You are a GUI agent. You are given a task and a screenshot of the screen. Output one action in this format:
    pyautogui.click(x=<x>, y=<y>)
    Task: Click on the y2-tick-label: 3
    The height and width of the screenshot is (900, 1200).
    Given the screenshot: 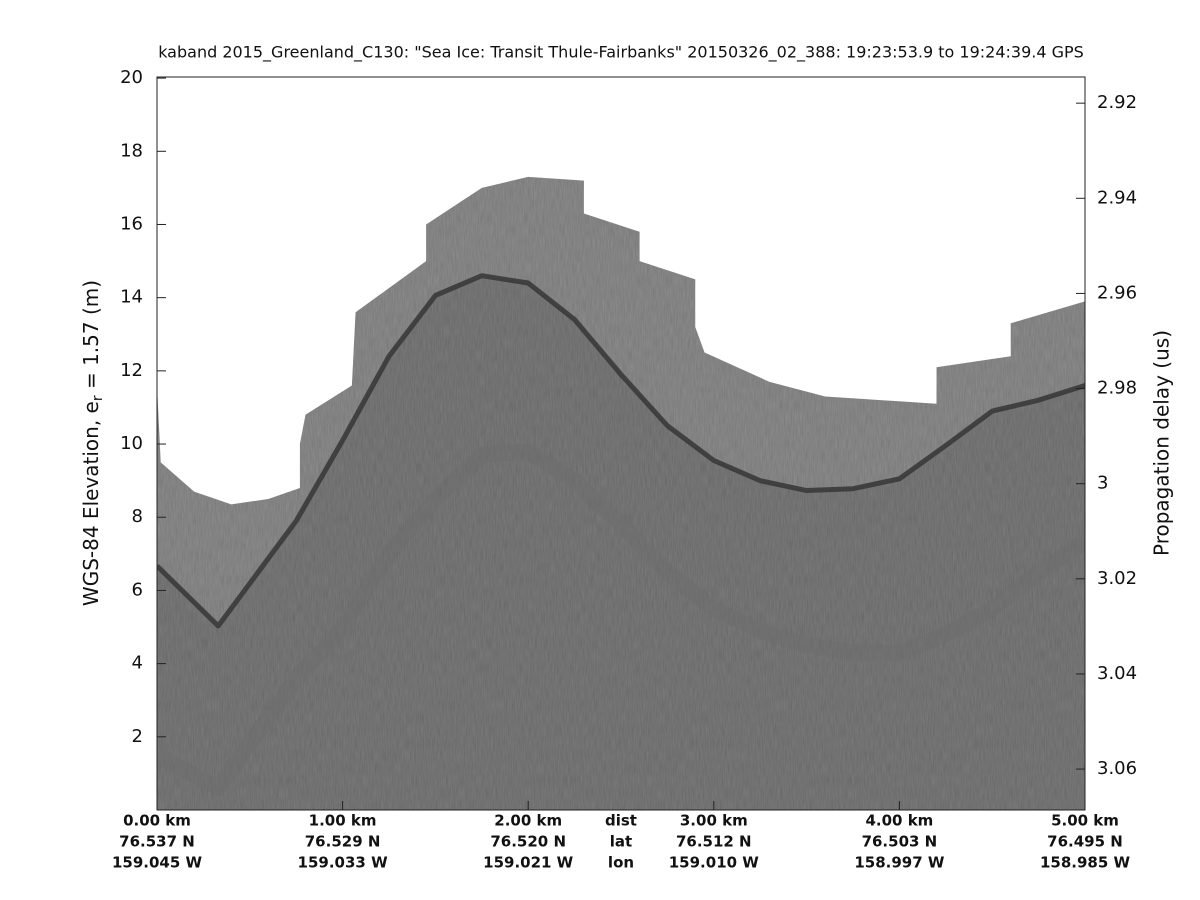 What is the action you would take?
    pyautogui.click(x=1102, y=483)
    